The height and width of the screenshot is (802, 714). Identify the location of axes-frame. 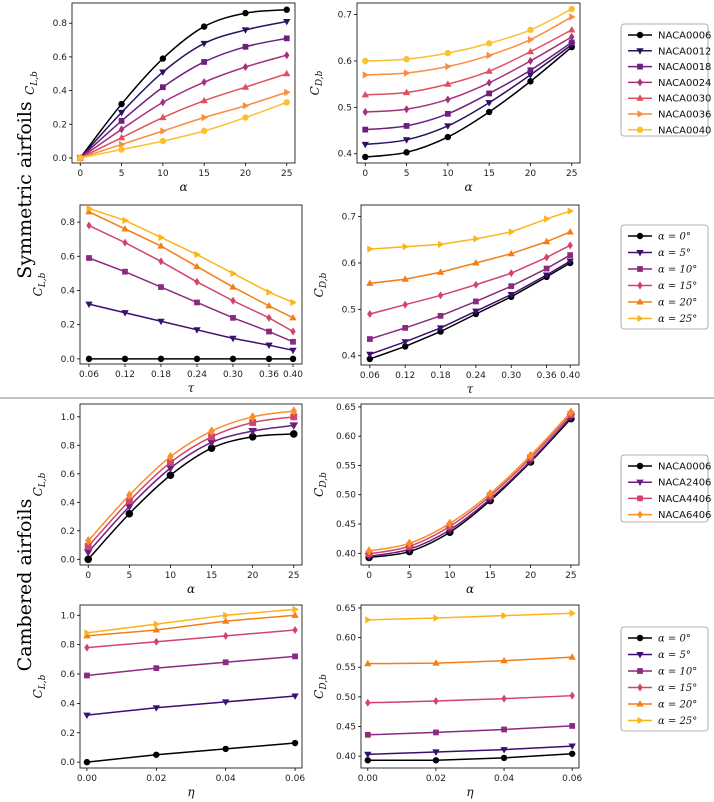
(468, 83).